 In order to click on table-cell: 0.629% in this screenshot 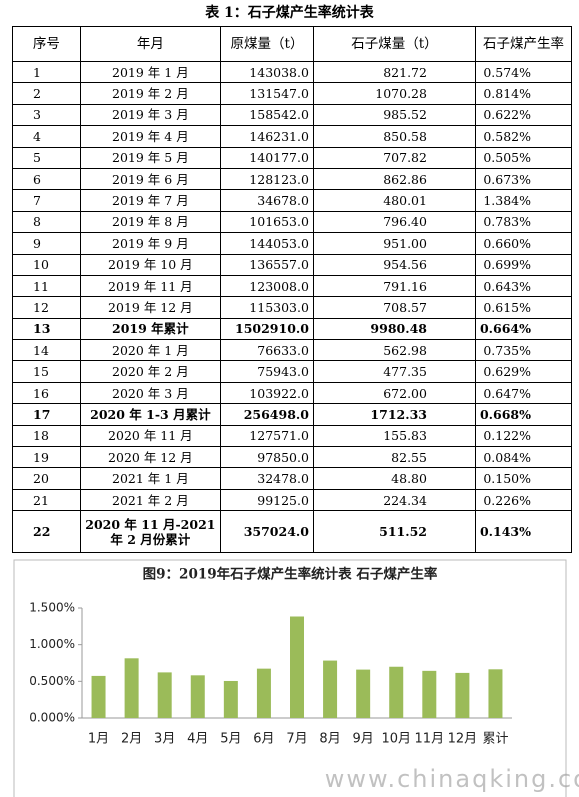, I will do `click(523, 371)`.